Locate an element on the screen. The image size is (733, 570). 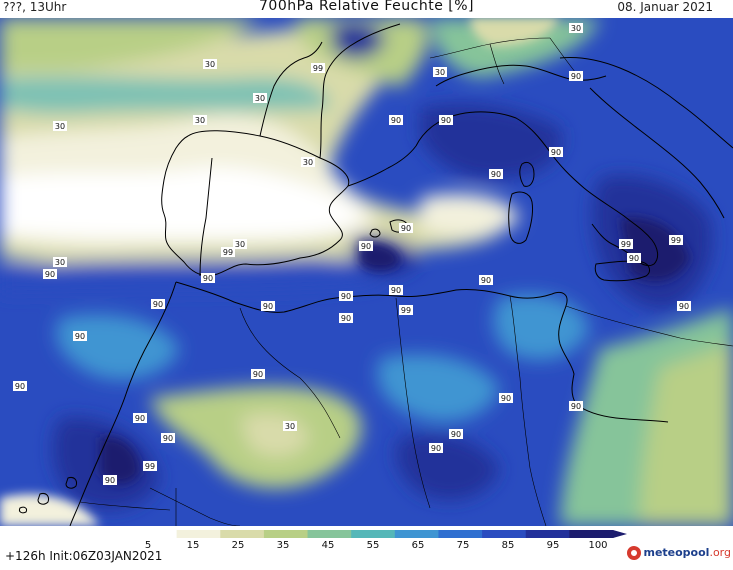
brand-logo: meteopool.org is located at coordinates (679, 553).